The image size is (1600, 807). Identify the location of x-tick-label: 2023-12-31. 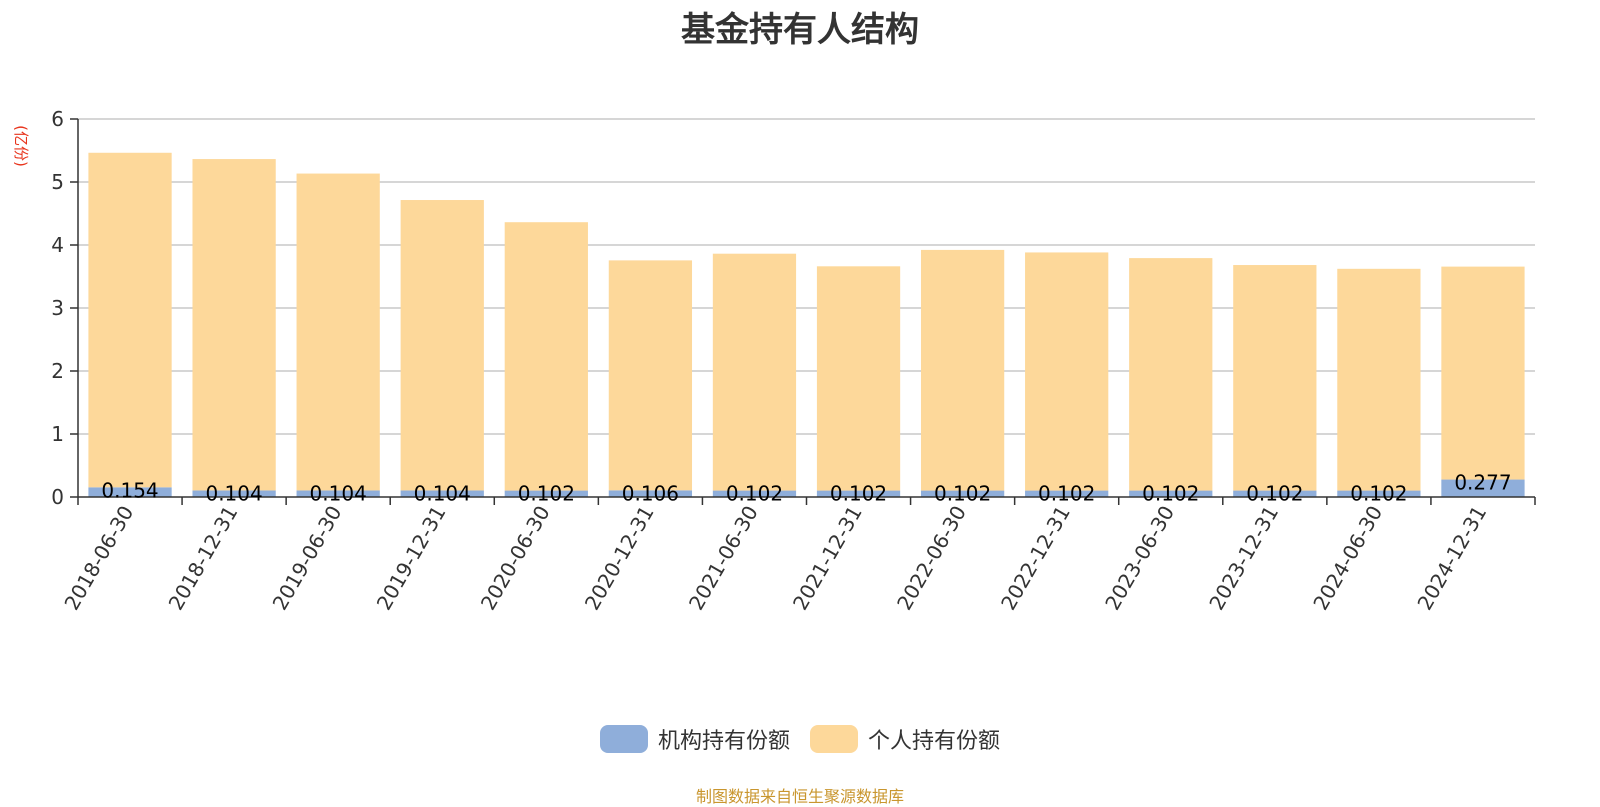
(1243, 558).